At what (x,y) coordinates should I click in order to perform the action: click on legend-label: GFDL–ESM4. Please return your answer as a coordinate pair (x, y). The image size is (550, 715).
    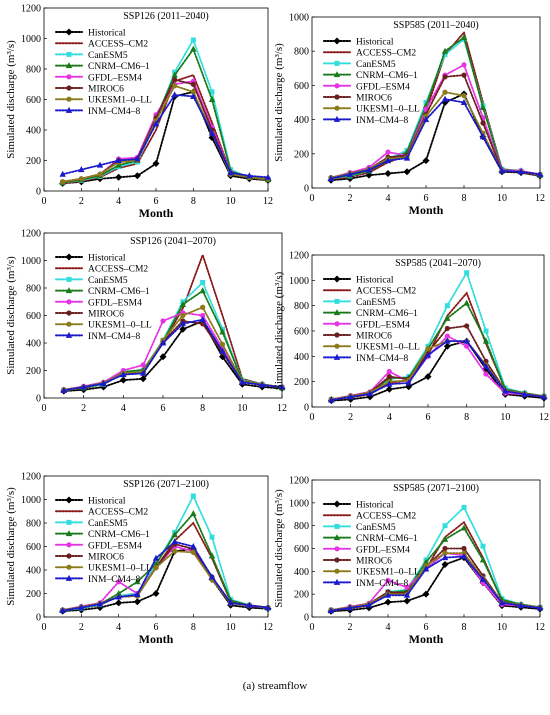
    Looking at the image, I should click on (115, 546).